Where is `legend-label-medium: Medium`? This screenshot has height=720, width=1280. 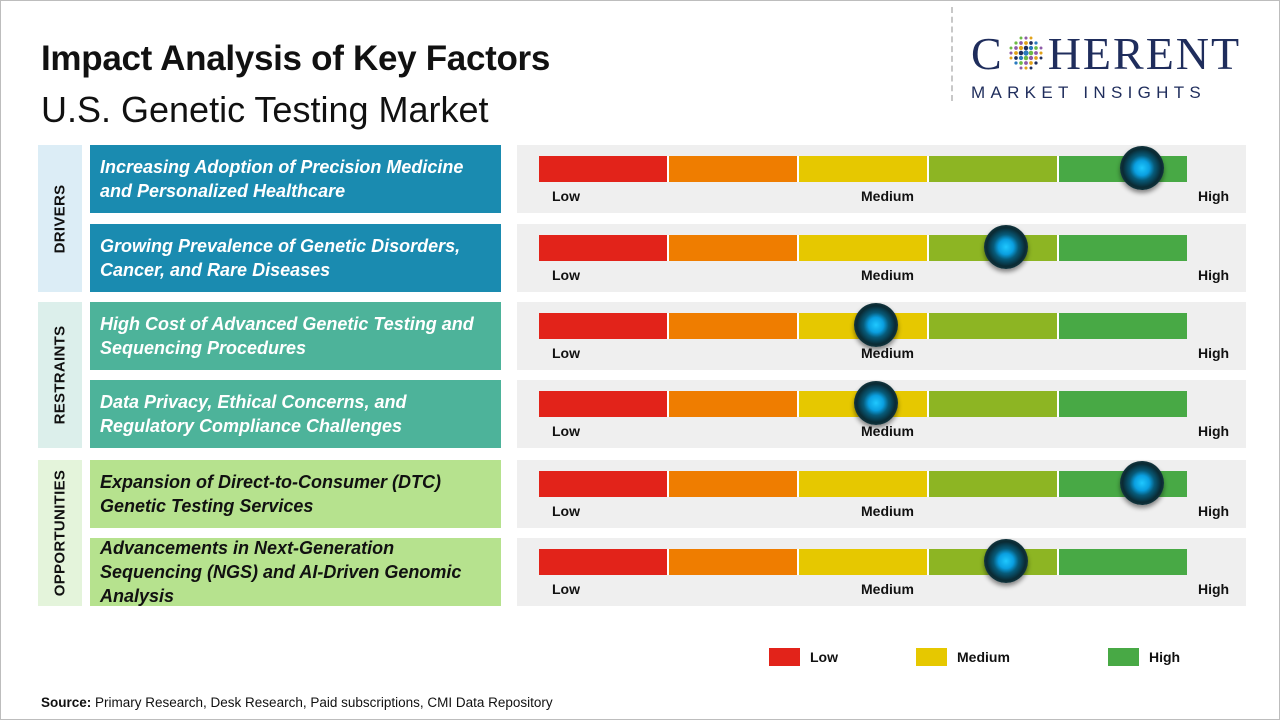 legend-label-medium: Medium is located at coordinates (983, 657).